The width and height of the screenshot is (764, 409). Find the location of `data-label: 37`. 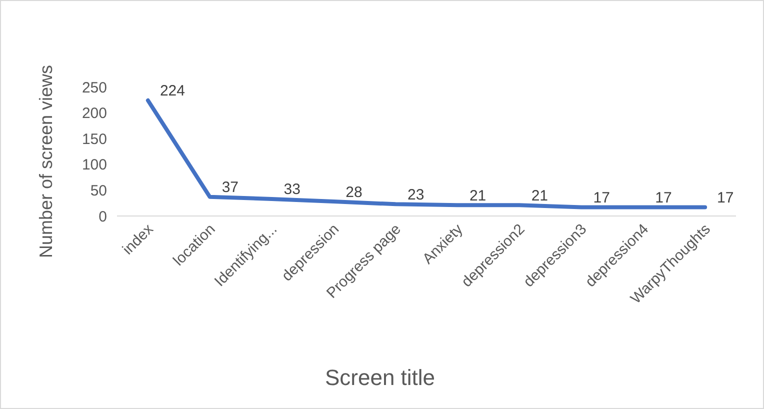

data-label: 37 is located at coordinates (230, 187).